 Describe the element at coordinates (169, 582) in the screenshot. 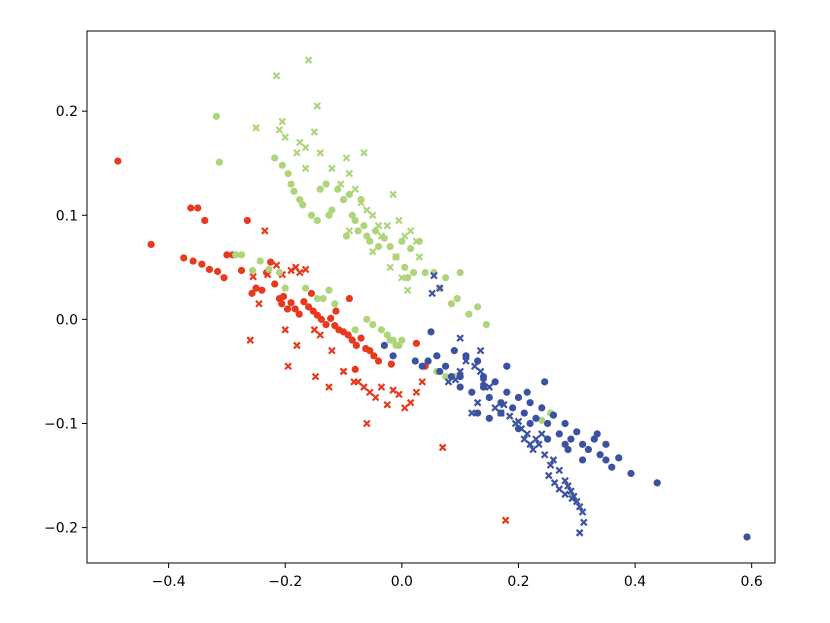

I see `x-tick-label-0: −0.4` at that location.